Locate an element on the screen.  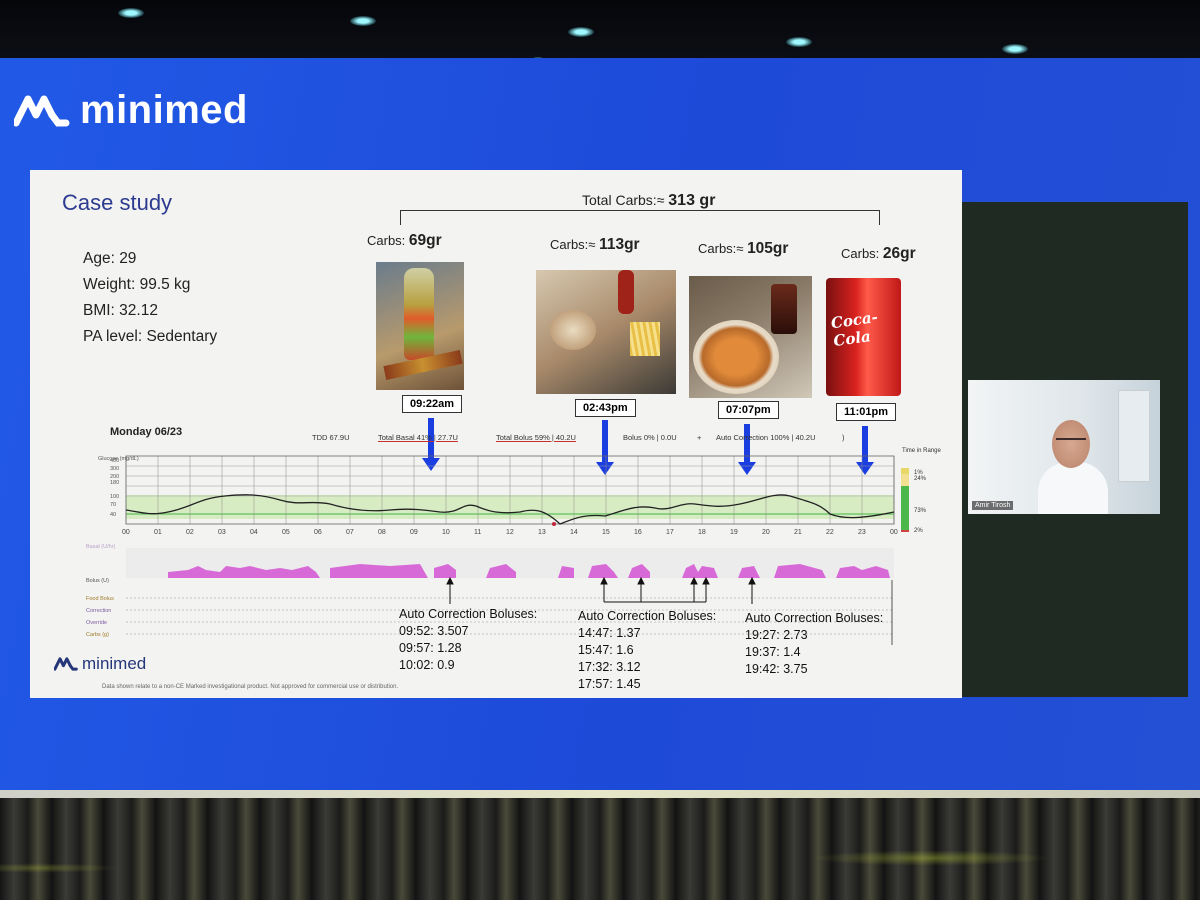
correction-markers is located at coordinates (669, 610).